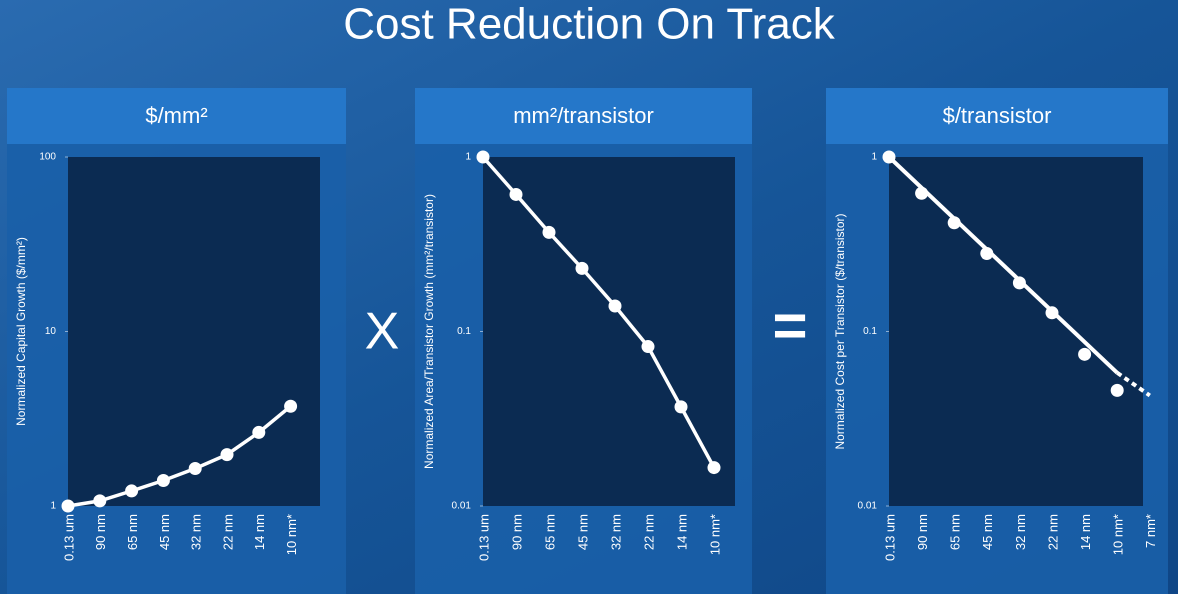  I want to click on slide-title: Cost Reduction On Track, so click(589, 24).